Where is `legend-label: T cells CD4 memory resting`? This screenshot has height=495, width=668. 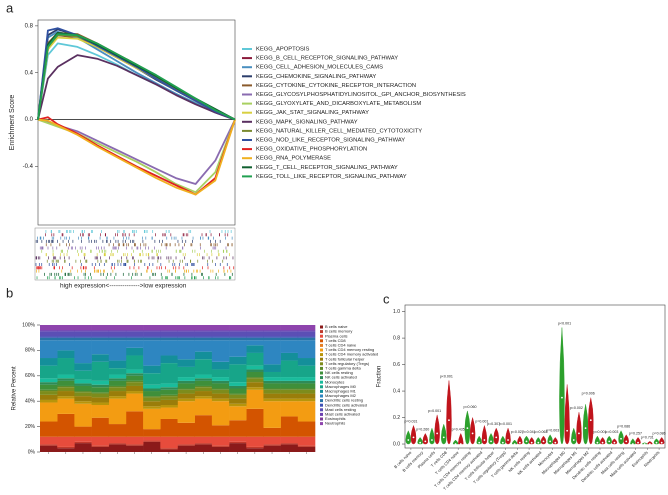 legend-label: T cells CD4 memory resting is located at coordinates (349, 349).